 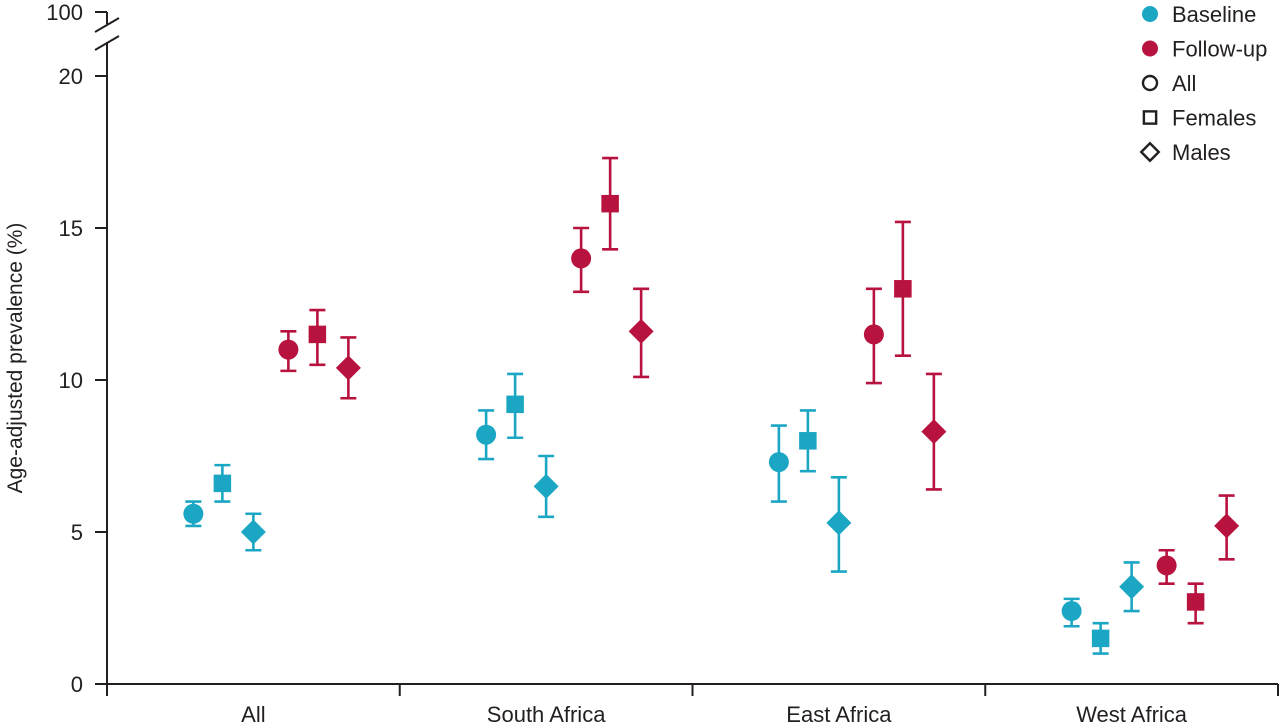 What do you see at coordinates (1203, 83) in the screenshot?
I see `legend: Baseline Follow-up All Females Males` at bounding box center [1203, 83].